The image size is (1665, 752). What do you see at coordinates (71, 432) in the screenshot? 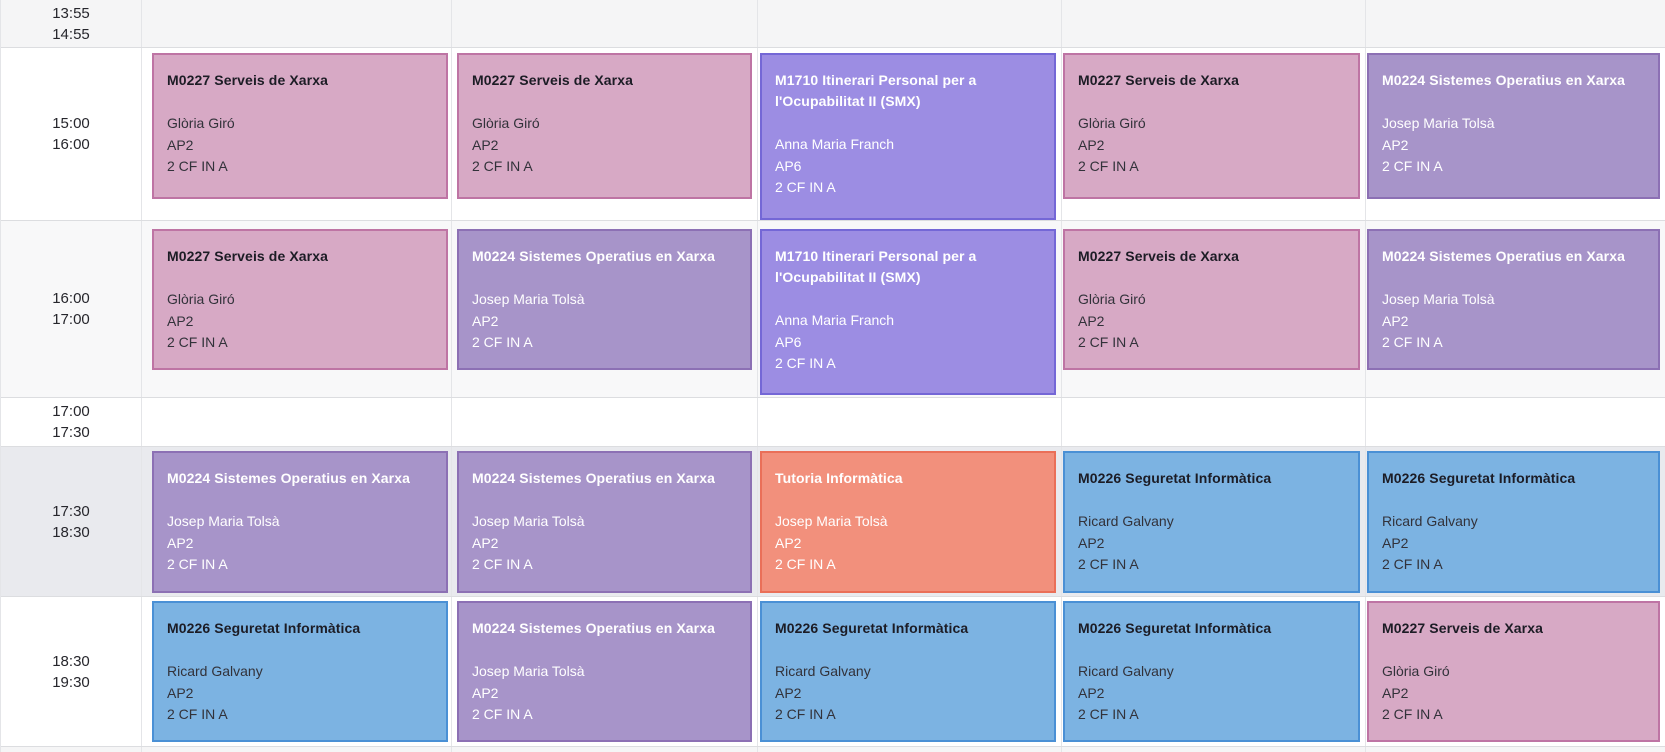
I see `time-end: 17:30` at bounding box center [71, 432].